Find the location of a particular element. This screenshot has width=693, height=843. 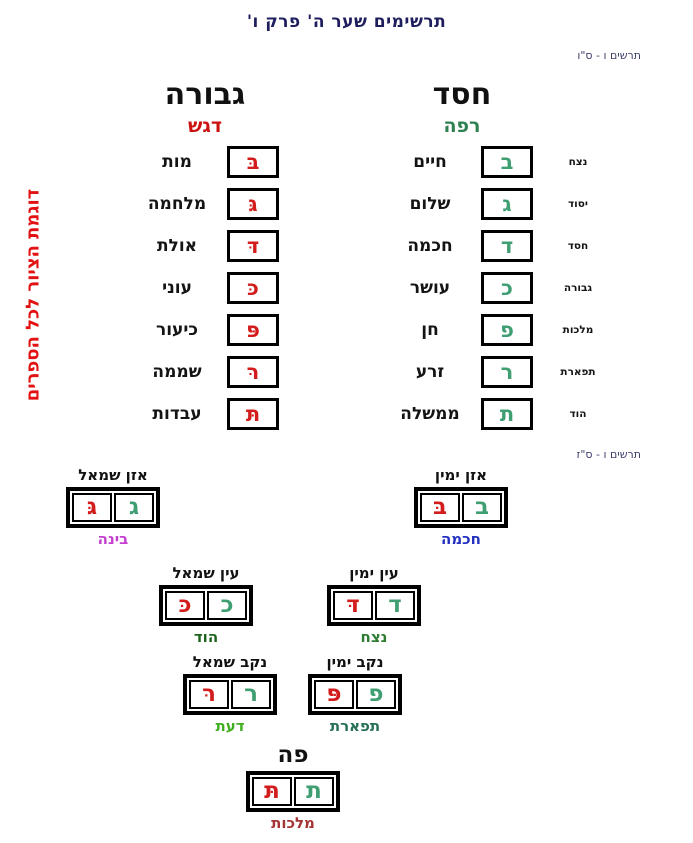

rafeh-cell: ב is located at coordinates (482, 507).